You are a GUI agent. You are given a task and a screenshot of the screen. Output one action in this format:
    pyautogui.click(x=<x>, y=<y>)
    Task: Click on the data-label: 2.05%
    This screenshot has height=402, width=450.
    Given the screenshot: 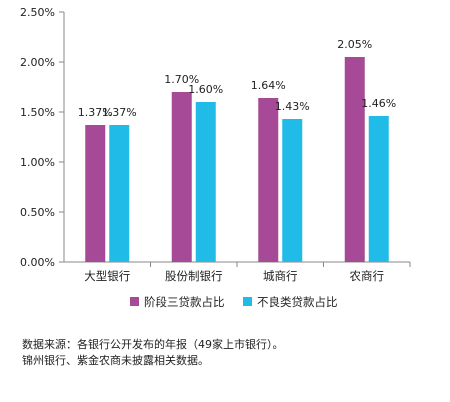 What is the action you would take?
    pyautogui.click(x=354, y=44)
    